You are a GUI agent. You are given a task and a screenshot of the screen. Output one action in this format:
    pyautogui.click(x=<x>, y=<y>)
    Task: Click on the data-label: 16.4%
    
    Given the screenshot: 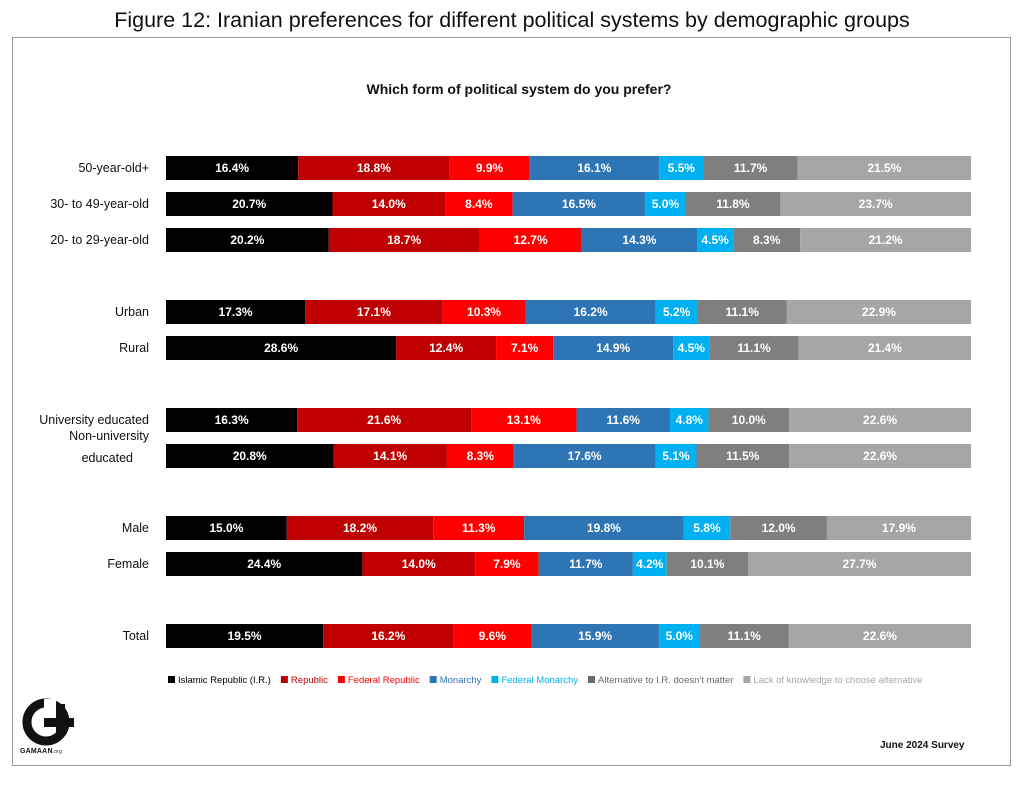 What is the action you would take?
    pyautogui.click(x=232, y=168)
    